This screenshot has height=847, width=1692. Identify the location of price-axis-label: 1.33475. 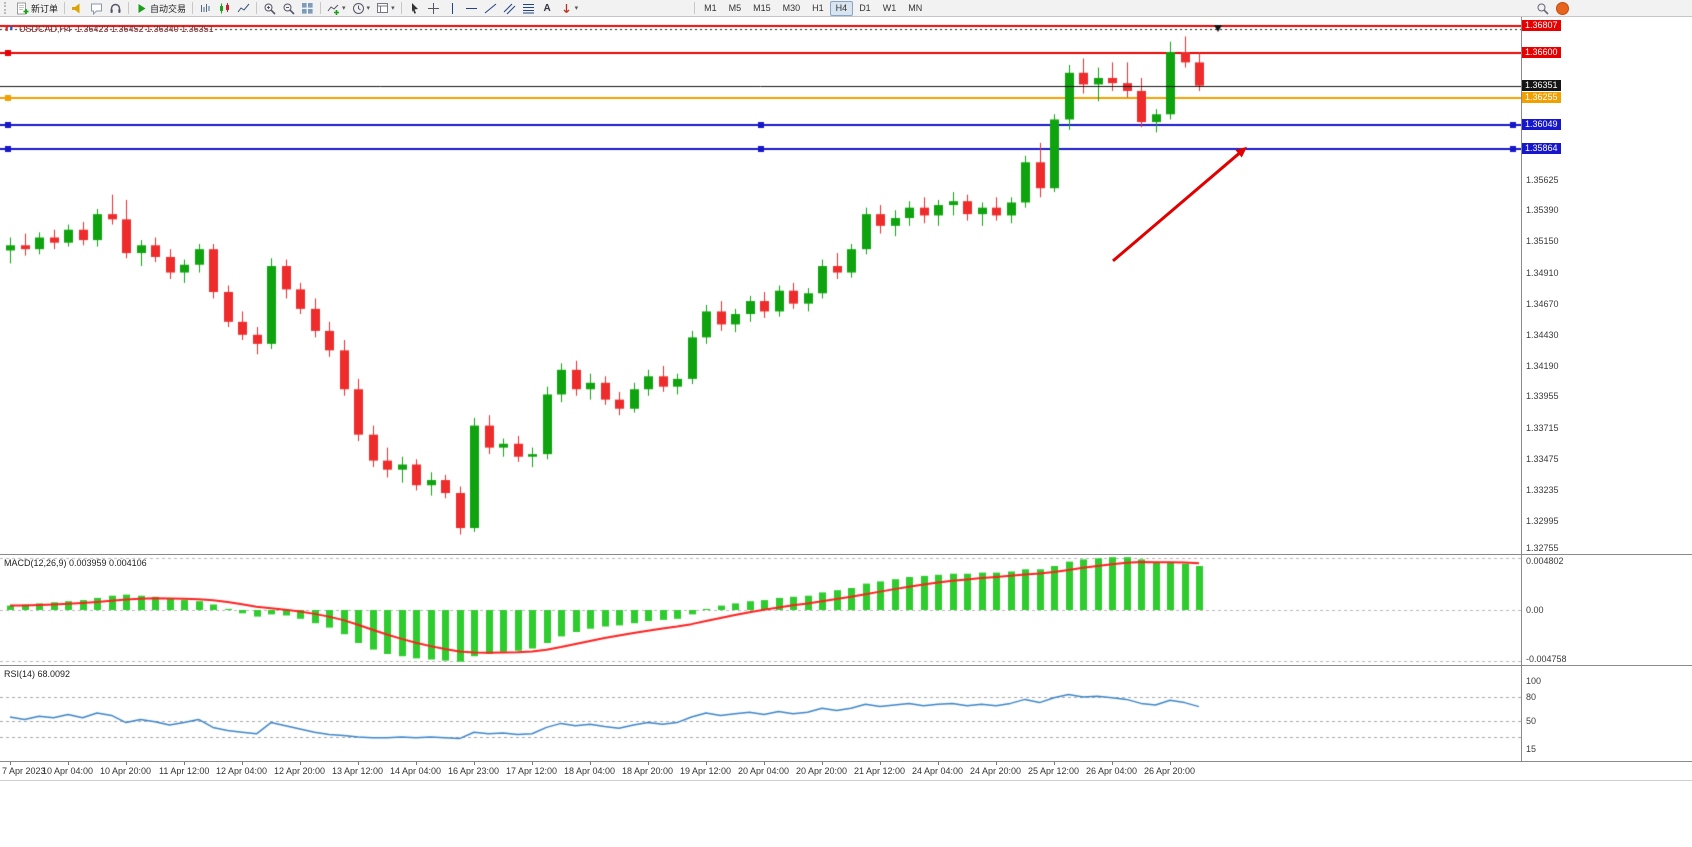
(1542, 458).